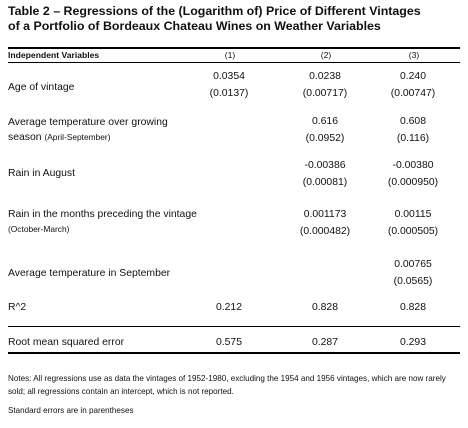  What do you see at coordinates (326, 55) in the screenshot?
I see `header-col-2: (2)` at bounding box center [326, 55].